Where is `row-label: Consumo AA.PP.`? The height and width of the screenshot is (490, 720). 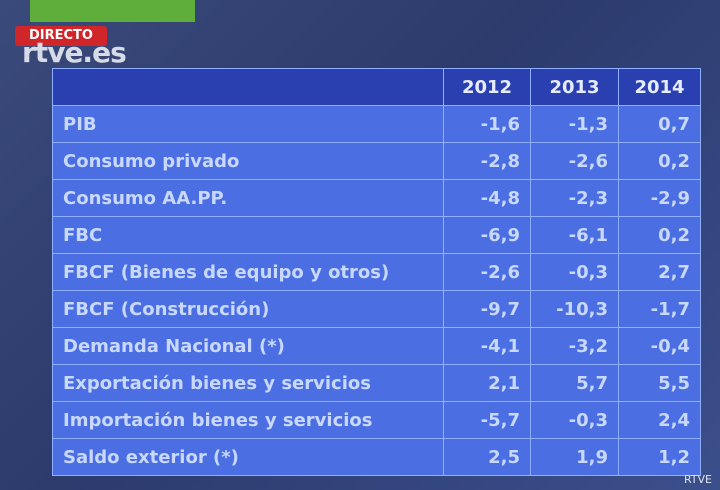
row-label: Consumo AA.PP. is located at coordinates (248, 198).